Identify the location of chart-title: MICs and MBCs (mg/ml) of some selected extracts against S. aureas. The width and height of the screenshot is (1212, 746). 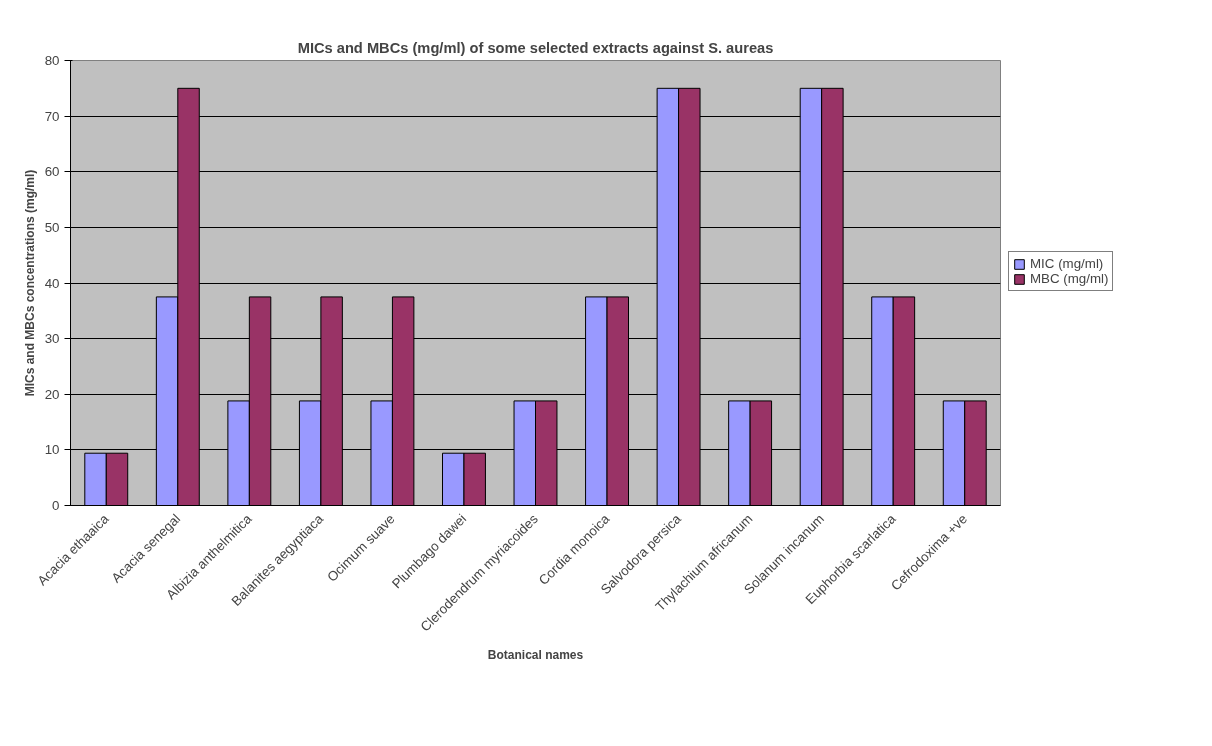
(535, 47).